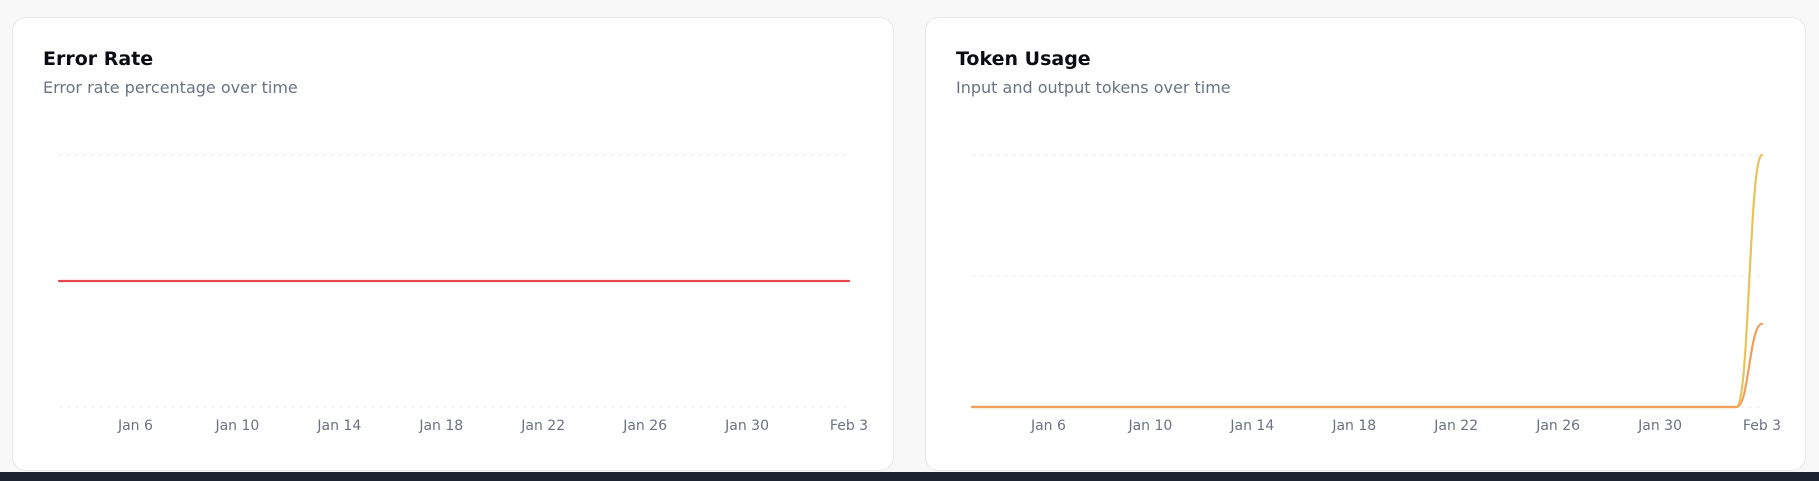  Describe the element at coordinates (1023, 59) in the screenshot. I see `token-usage-title: Token Usage` at that location.